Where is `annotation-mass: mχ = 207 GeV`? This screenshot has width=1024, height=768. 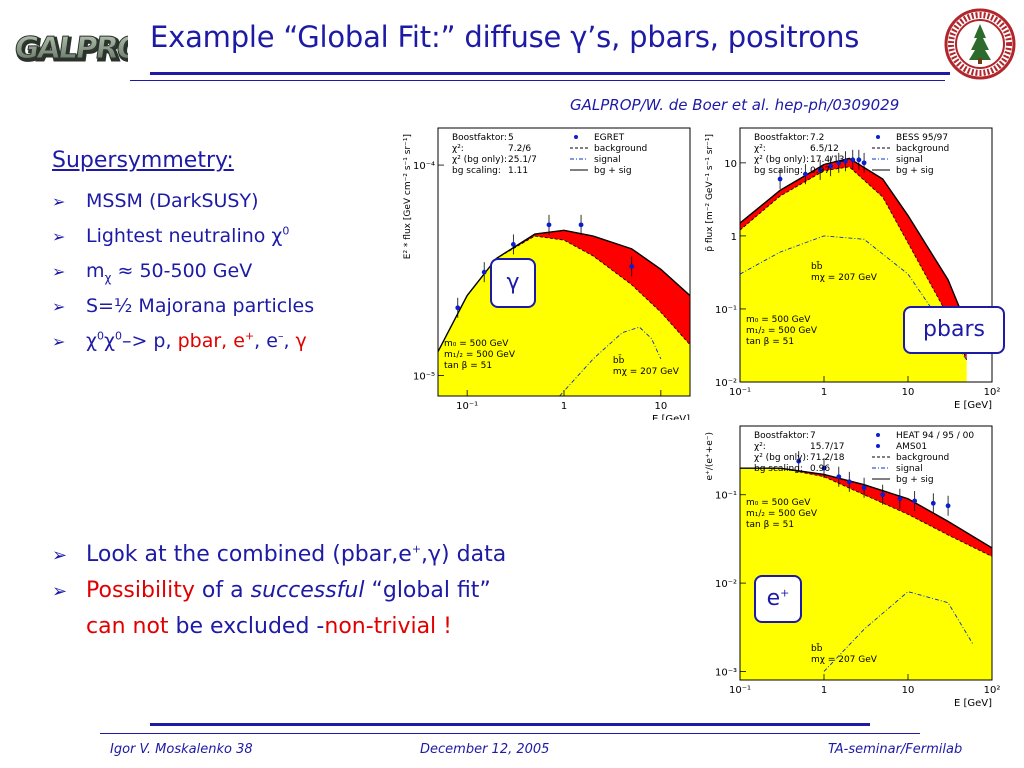 annotation-mass: mχ = 207 GeV is located at coordinates (646, 372).